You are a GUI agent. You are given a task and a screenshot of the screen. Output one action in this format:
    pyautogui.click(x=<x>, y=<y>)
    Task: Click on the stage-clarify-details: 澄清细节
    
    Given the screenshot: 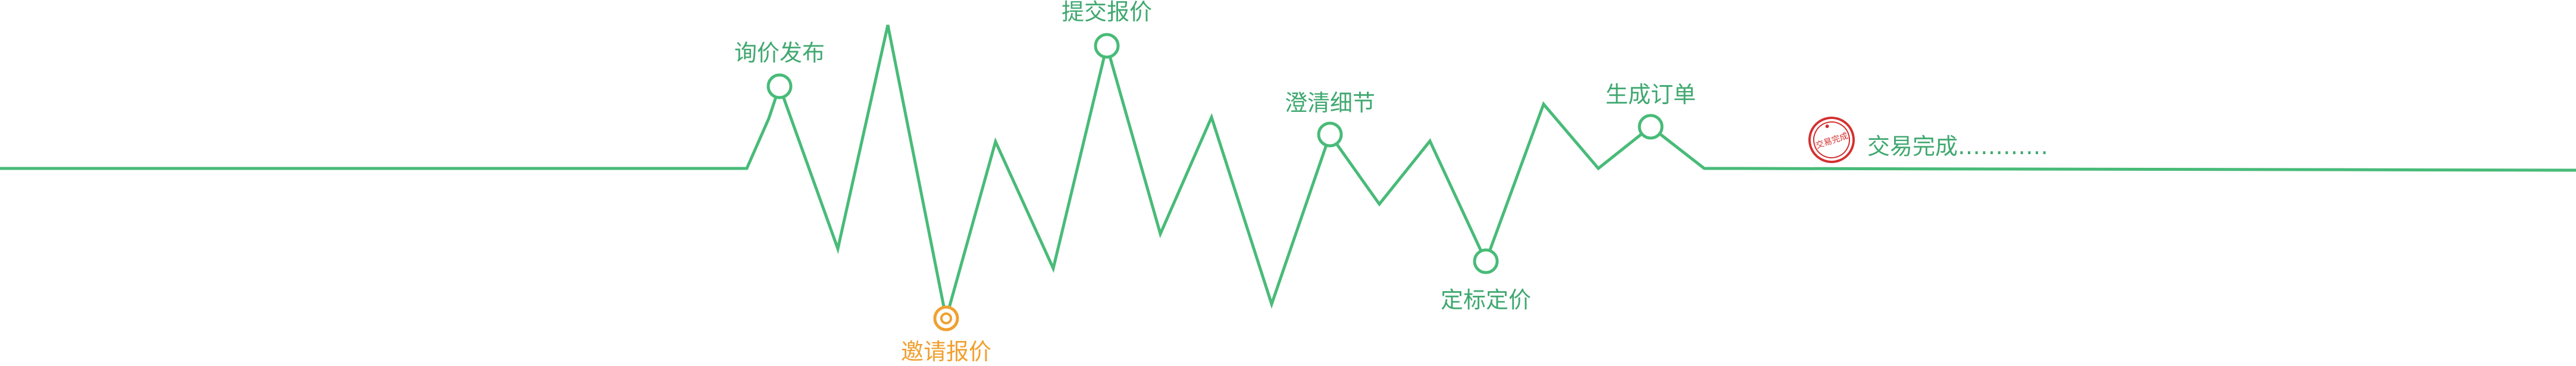 What is the action you would take?
    pyautogui.click(x=1330, y=119)
    